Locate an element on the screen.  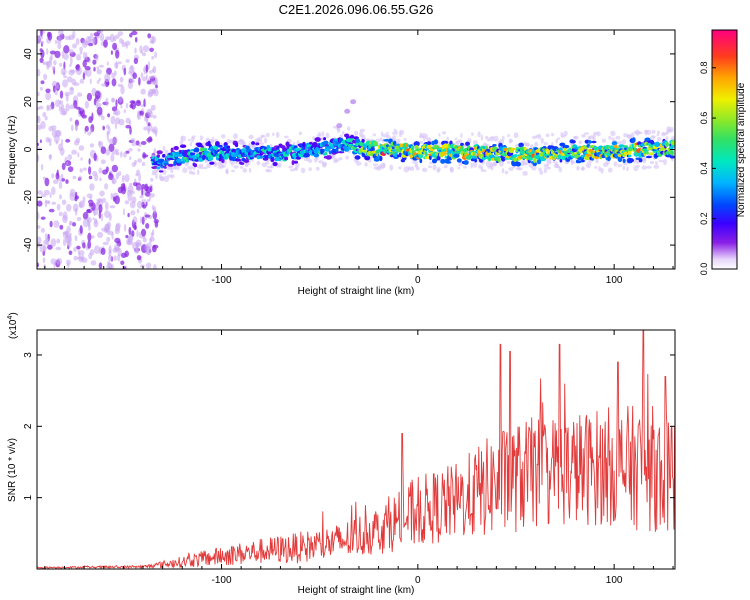
x-tick-label: -100 is located at coordinates (222, 580).